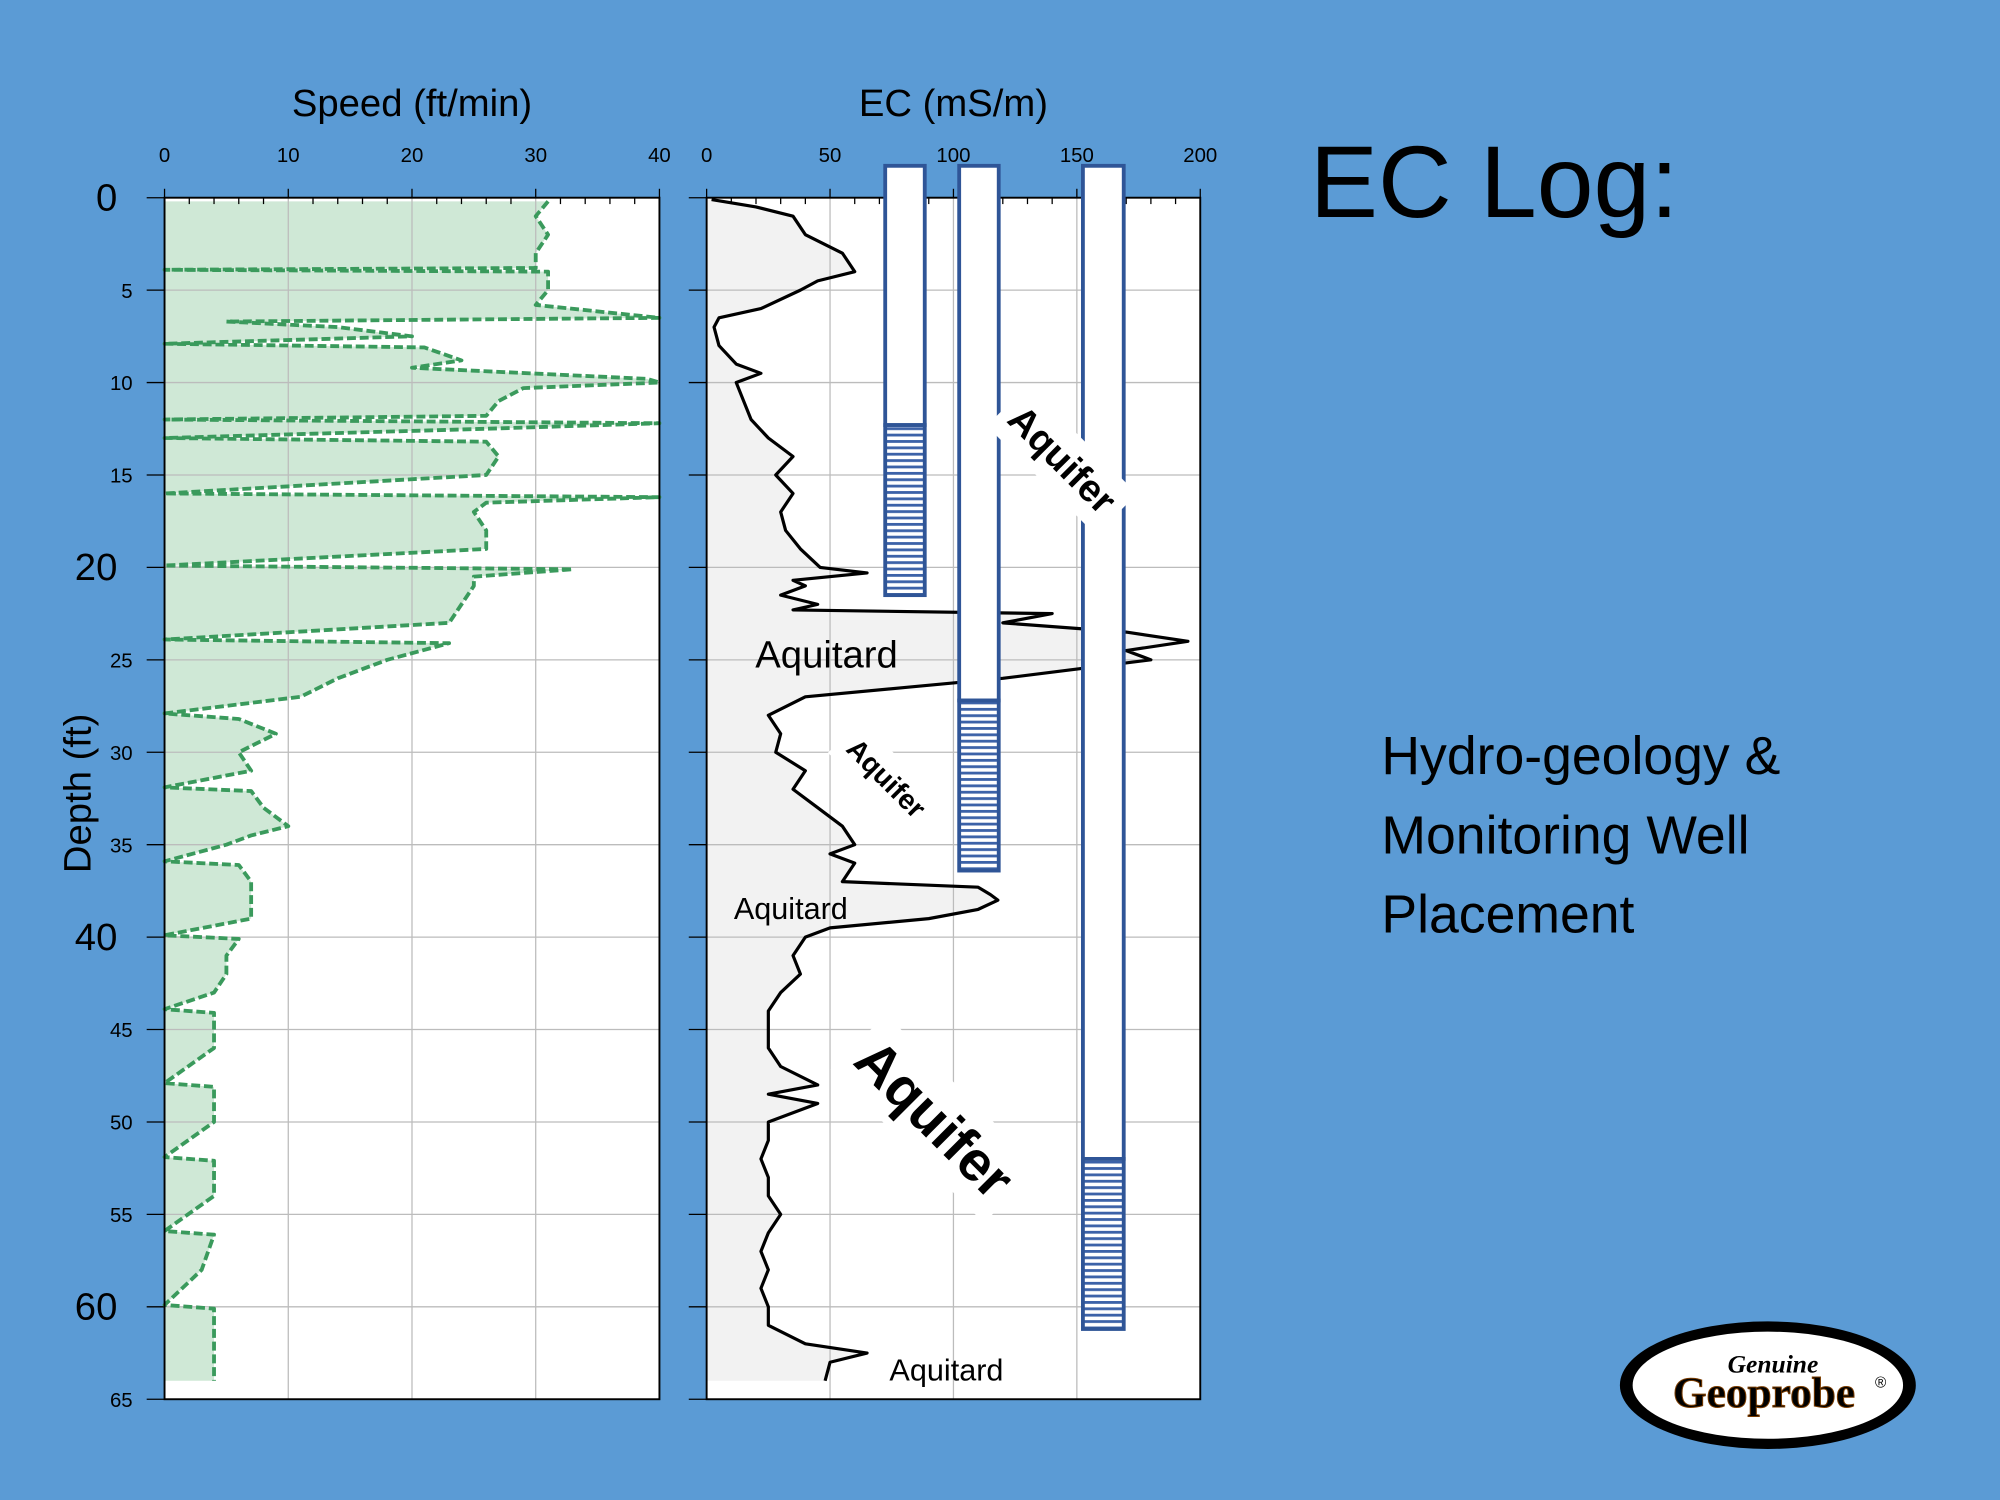 The image size is (2000, 1500). Describe the element at coordinates (1580, 756) in the screenshot. I see `subtitle-line: Hydro-geology &` at that location.